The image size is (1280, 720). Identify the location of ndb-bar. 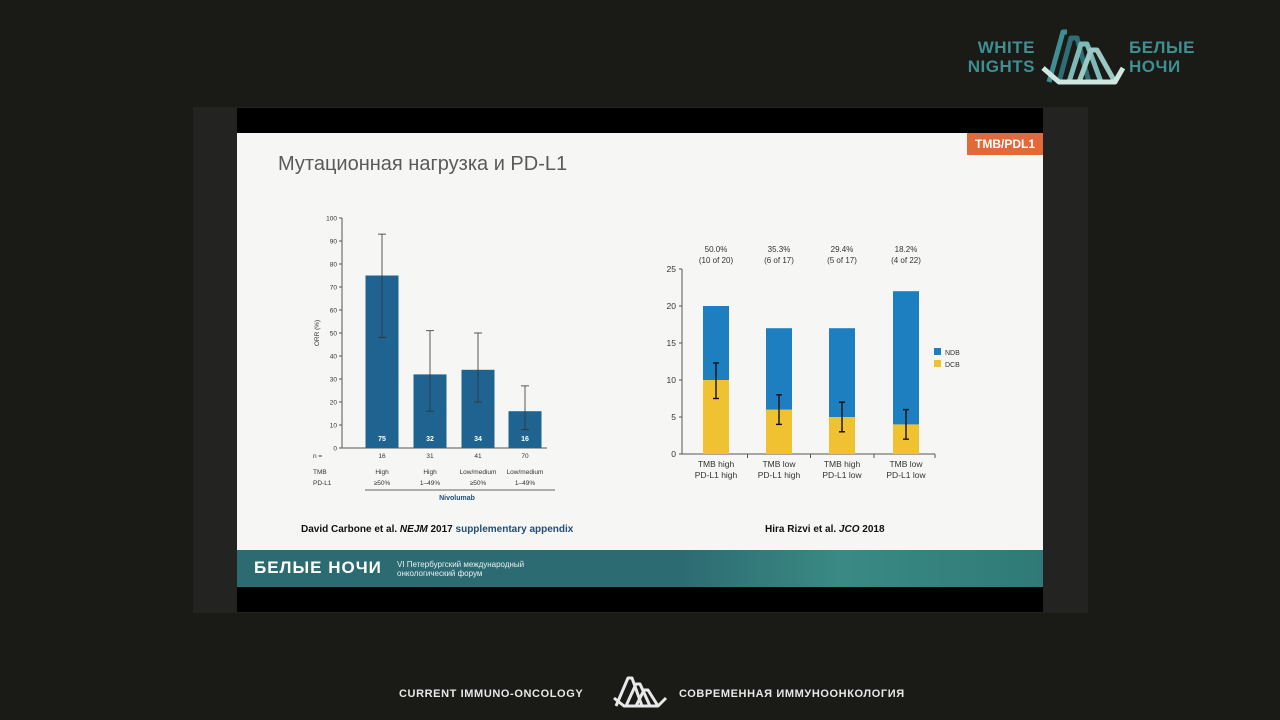
(906, 358).